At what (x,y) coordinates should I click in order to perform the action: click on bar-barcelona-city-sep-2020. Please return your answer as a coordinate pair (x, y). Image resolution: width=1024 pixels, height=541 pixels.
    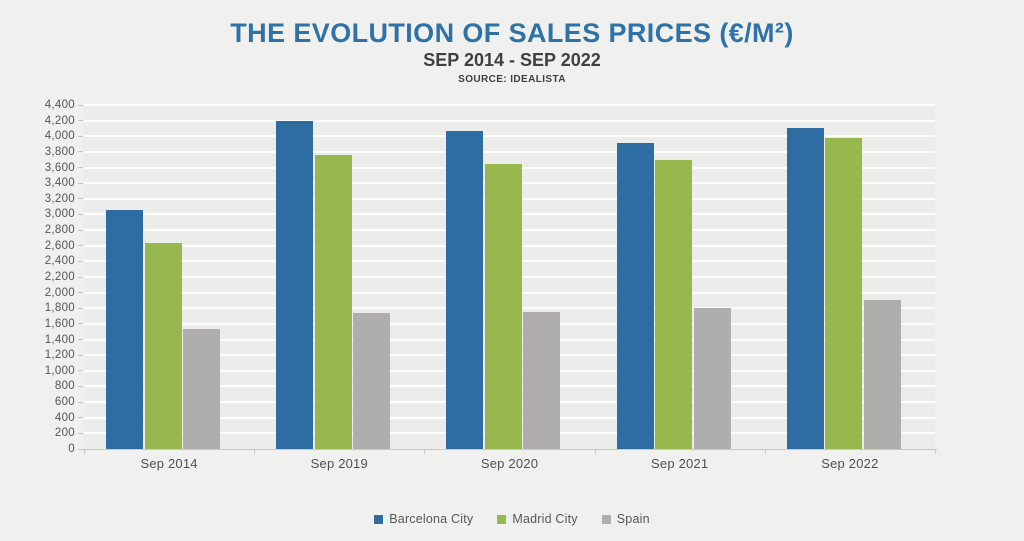
    Looking at the image, I should click on (465, 289).